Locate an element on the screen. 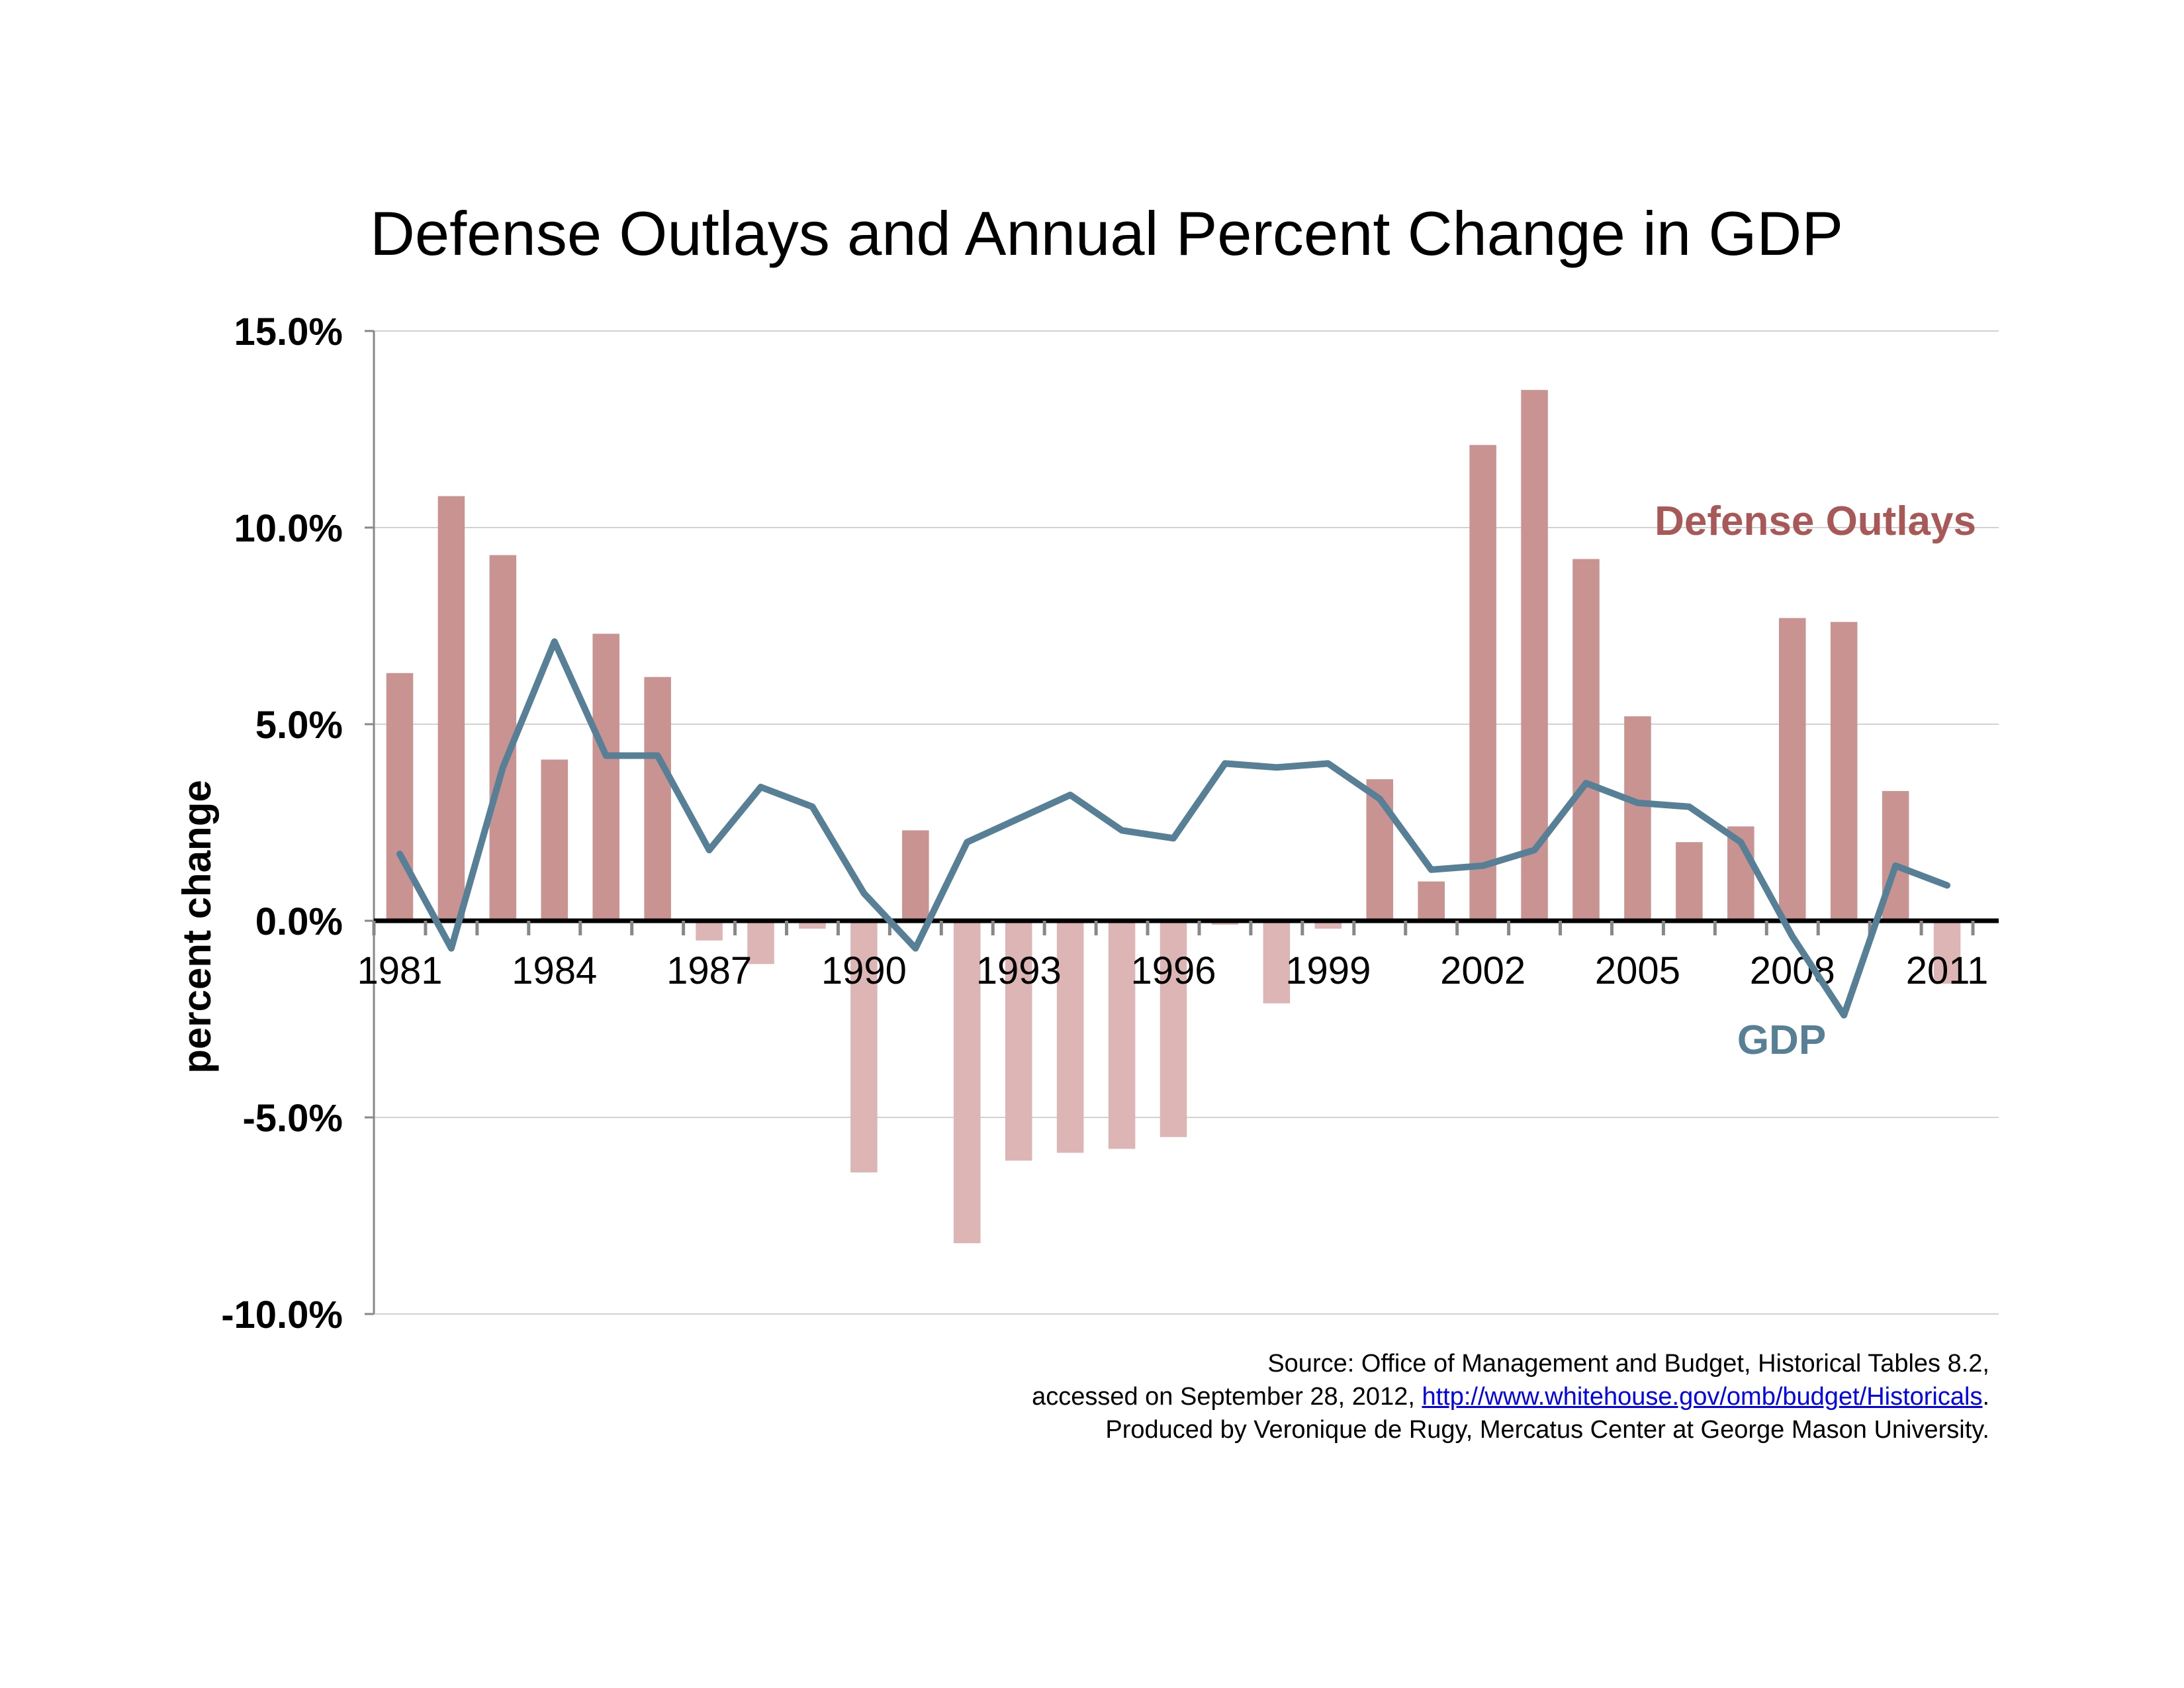 This screenshot has width=2184, height=1688. x-tick-label: 1981 is located at coordinates (400, 970).